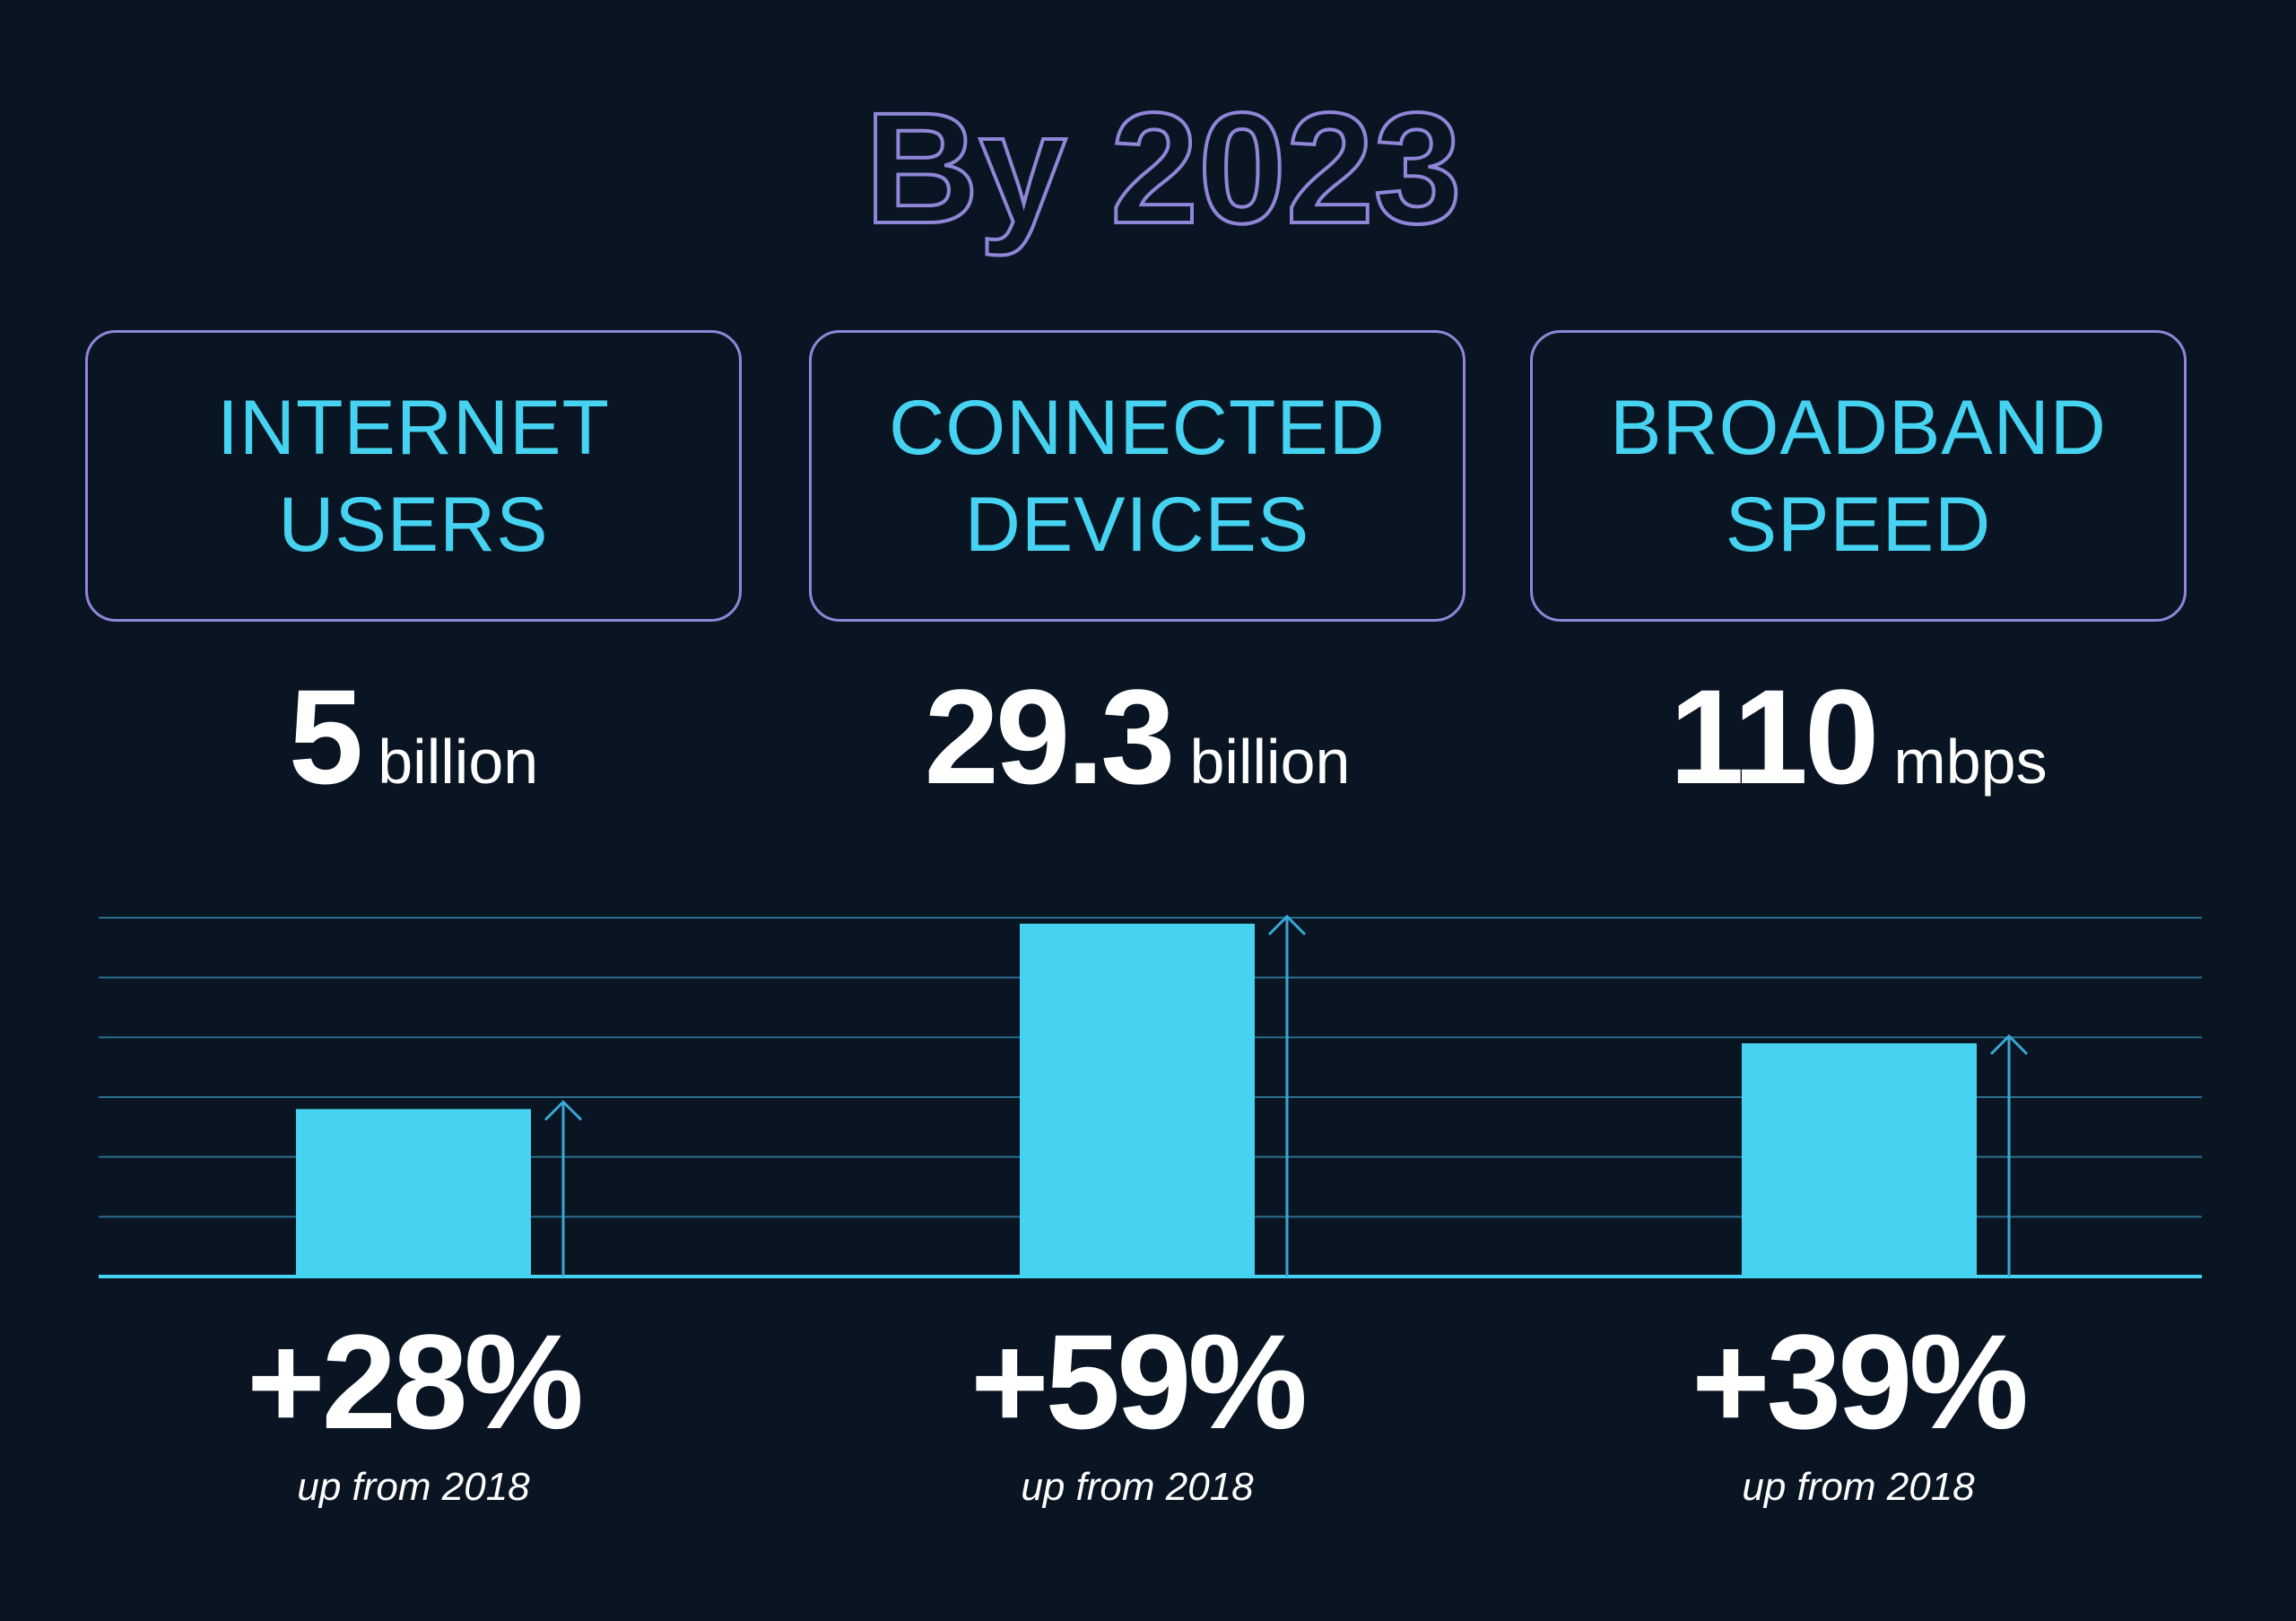 The height and width of the screenshot is (1621, 2296). What do you see at coordinates (1774, 736) in the screenshot?
I see `metric-value-number: 110` at bounding box center [1774, 736].